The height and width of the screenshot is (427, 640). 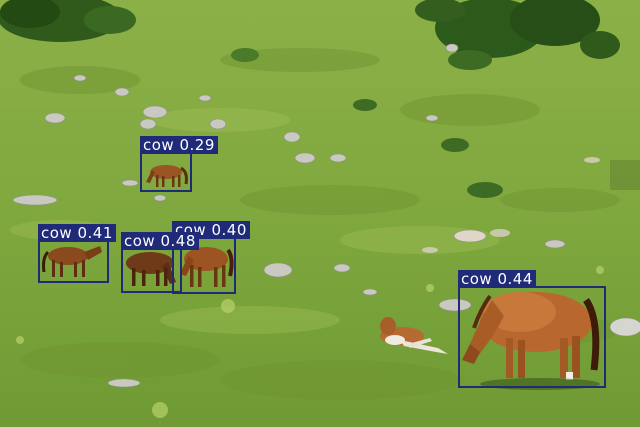 I want to click on detection-box: cow 0.41, so click(x=77, y=253).